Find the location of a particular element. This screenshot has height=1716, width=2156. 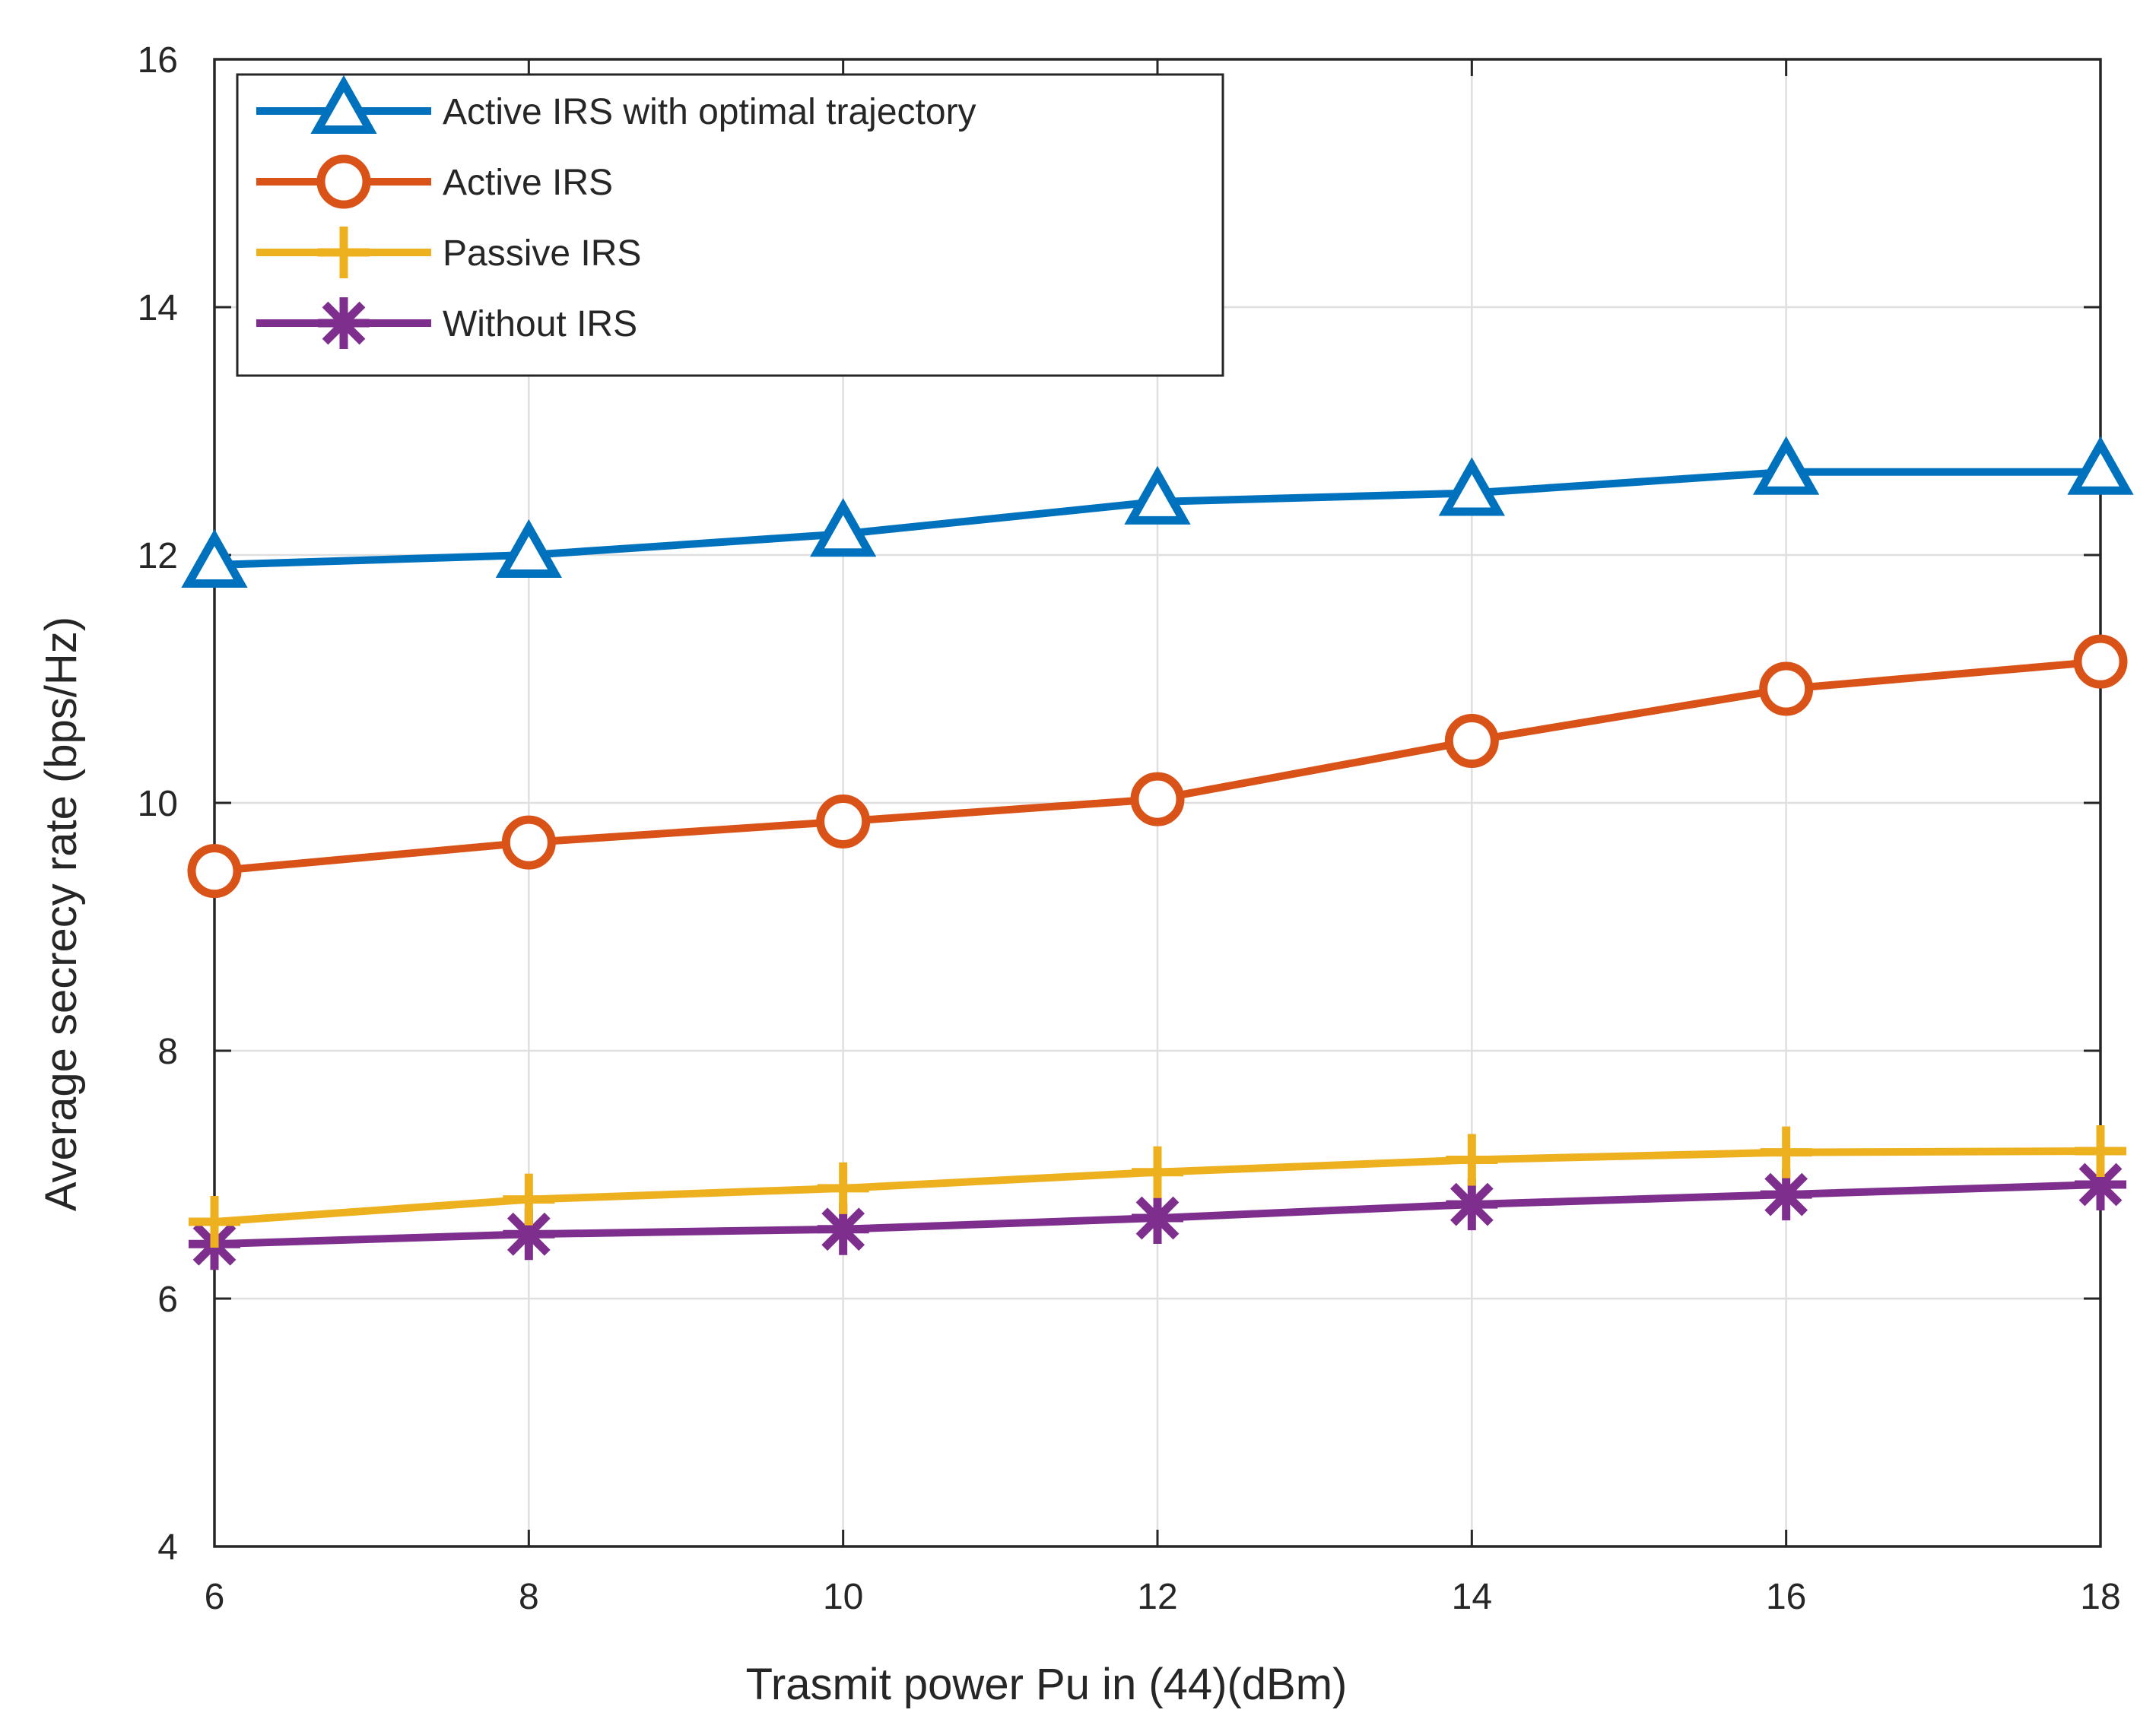

legend-label: Active IRS is located at coordinates (528, 183).